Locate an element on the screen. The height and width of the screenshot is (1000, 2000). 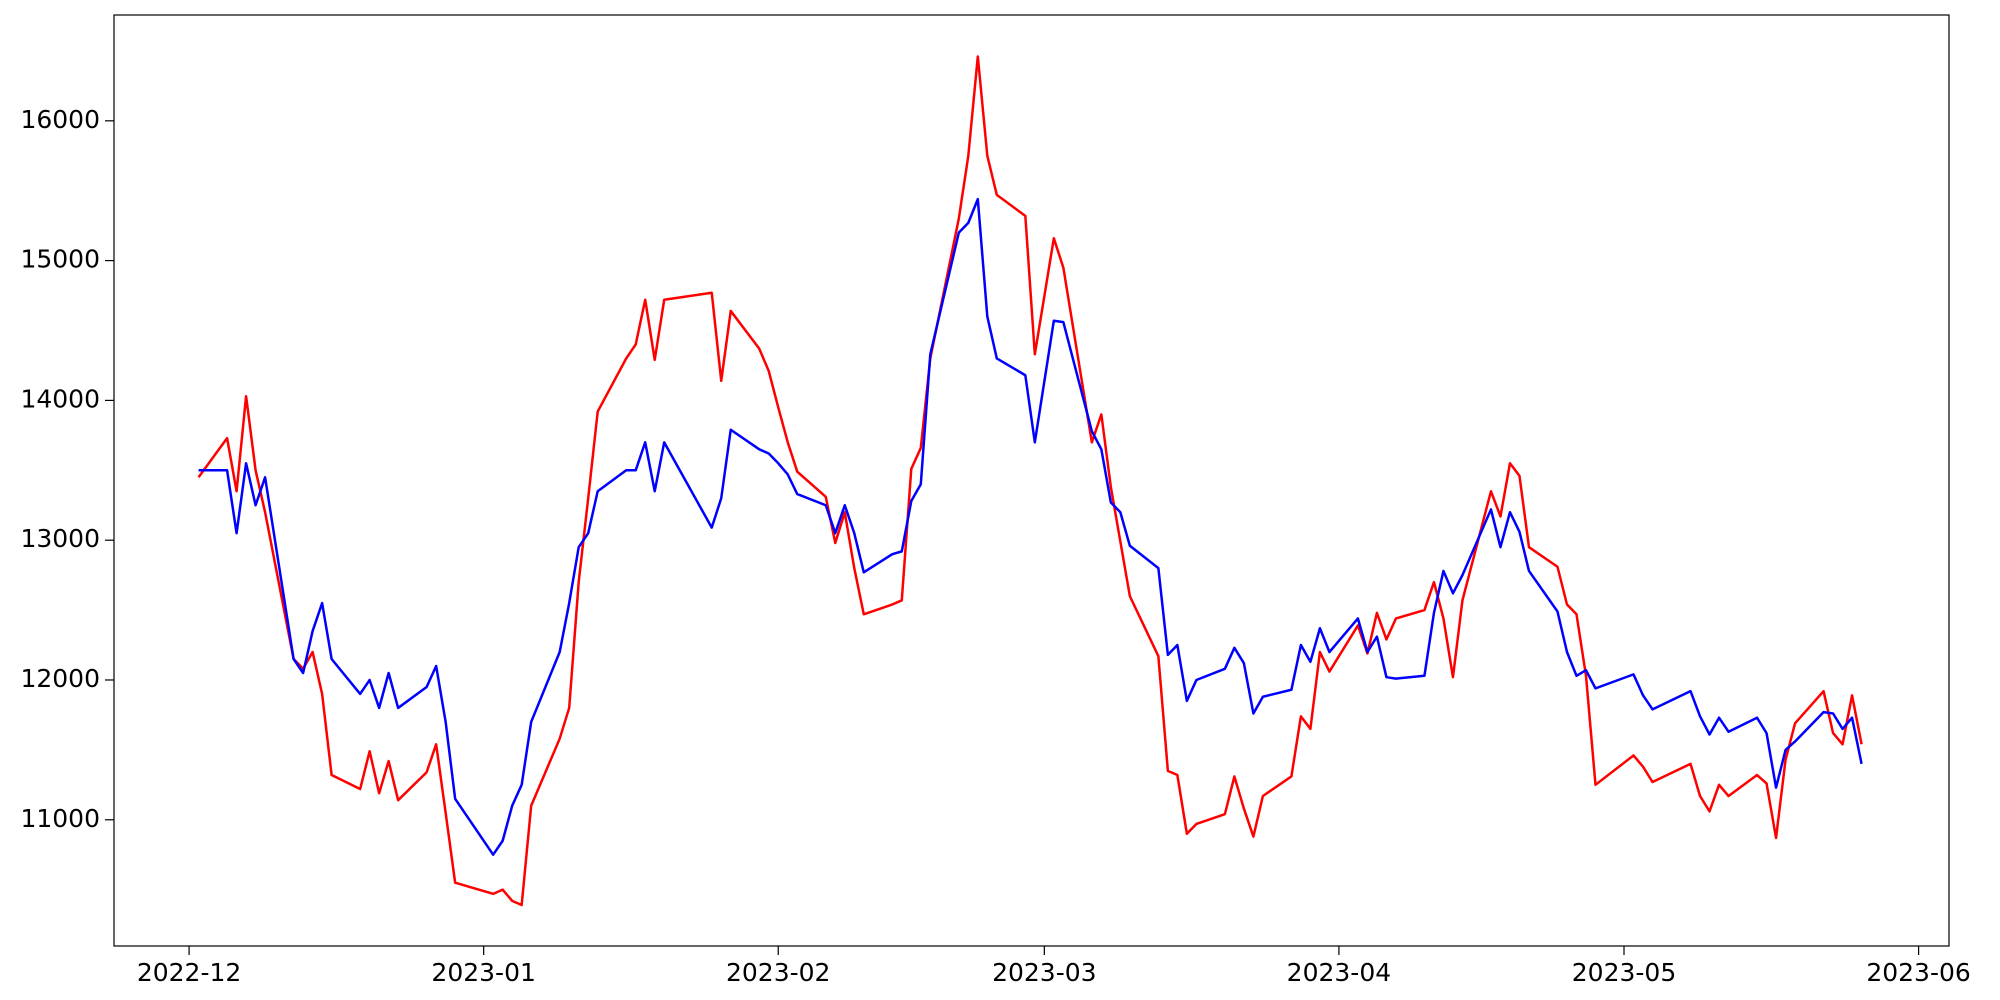
y-tick-label: 15000 is located at coordinates (60, 259).